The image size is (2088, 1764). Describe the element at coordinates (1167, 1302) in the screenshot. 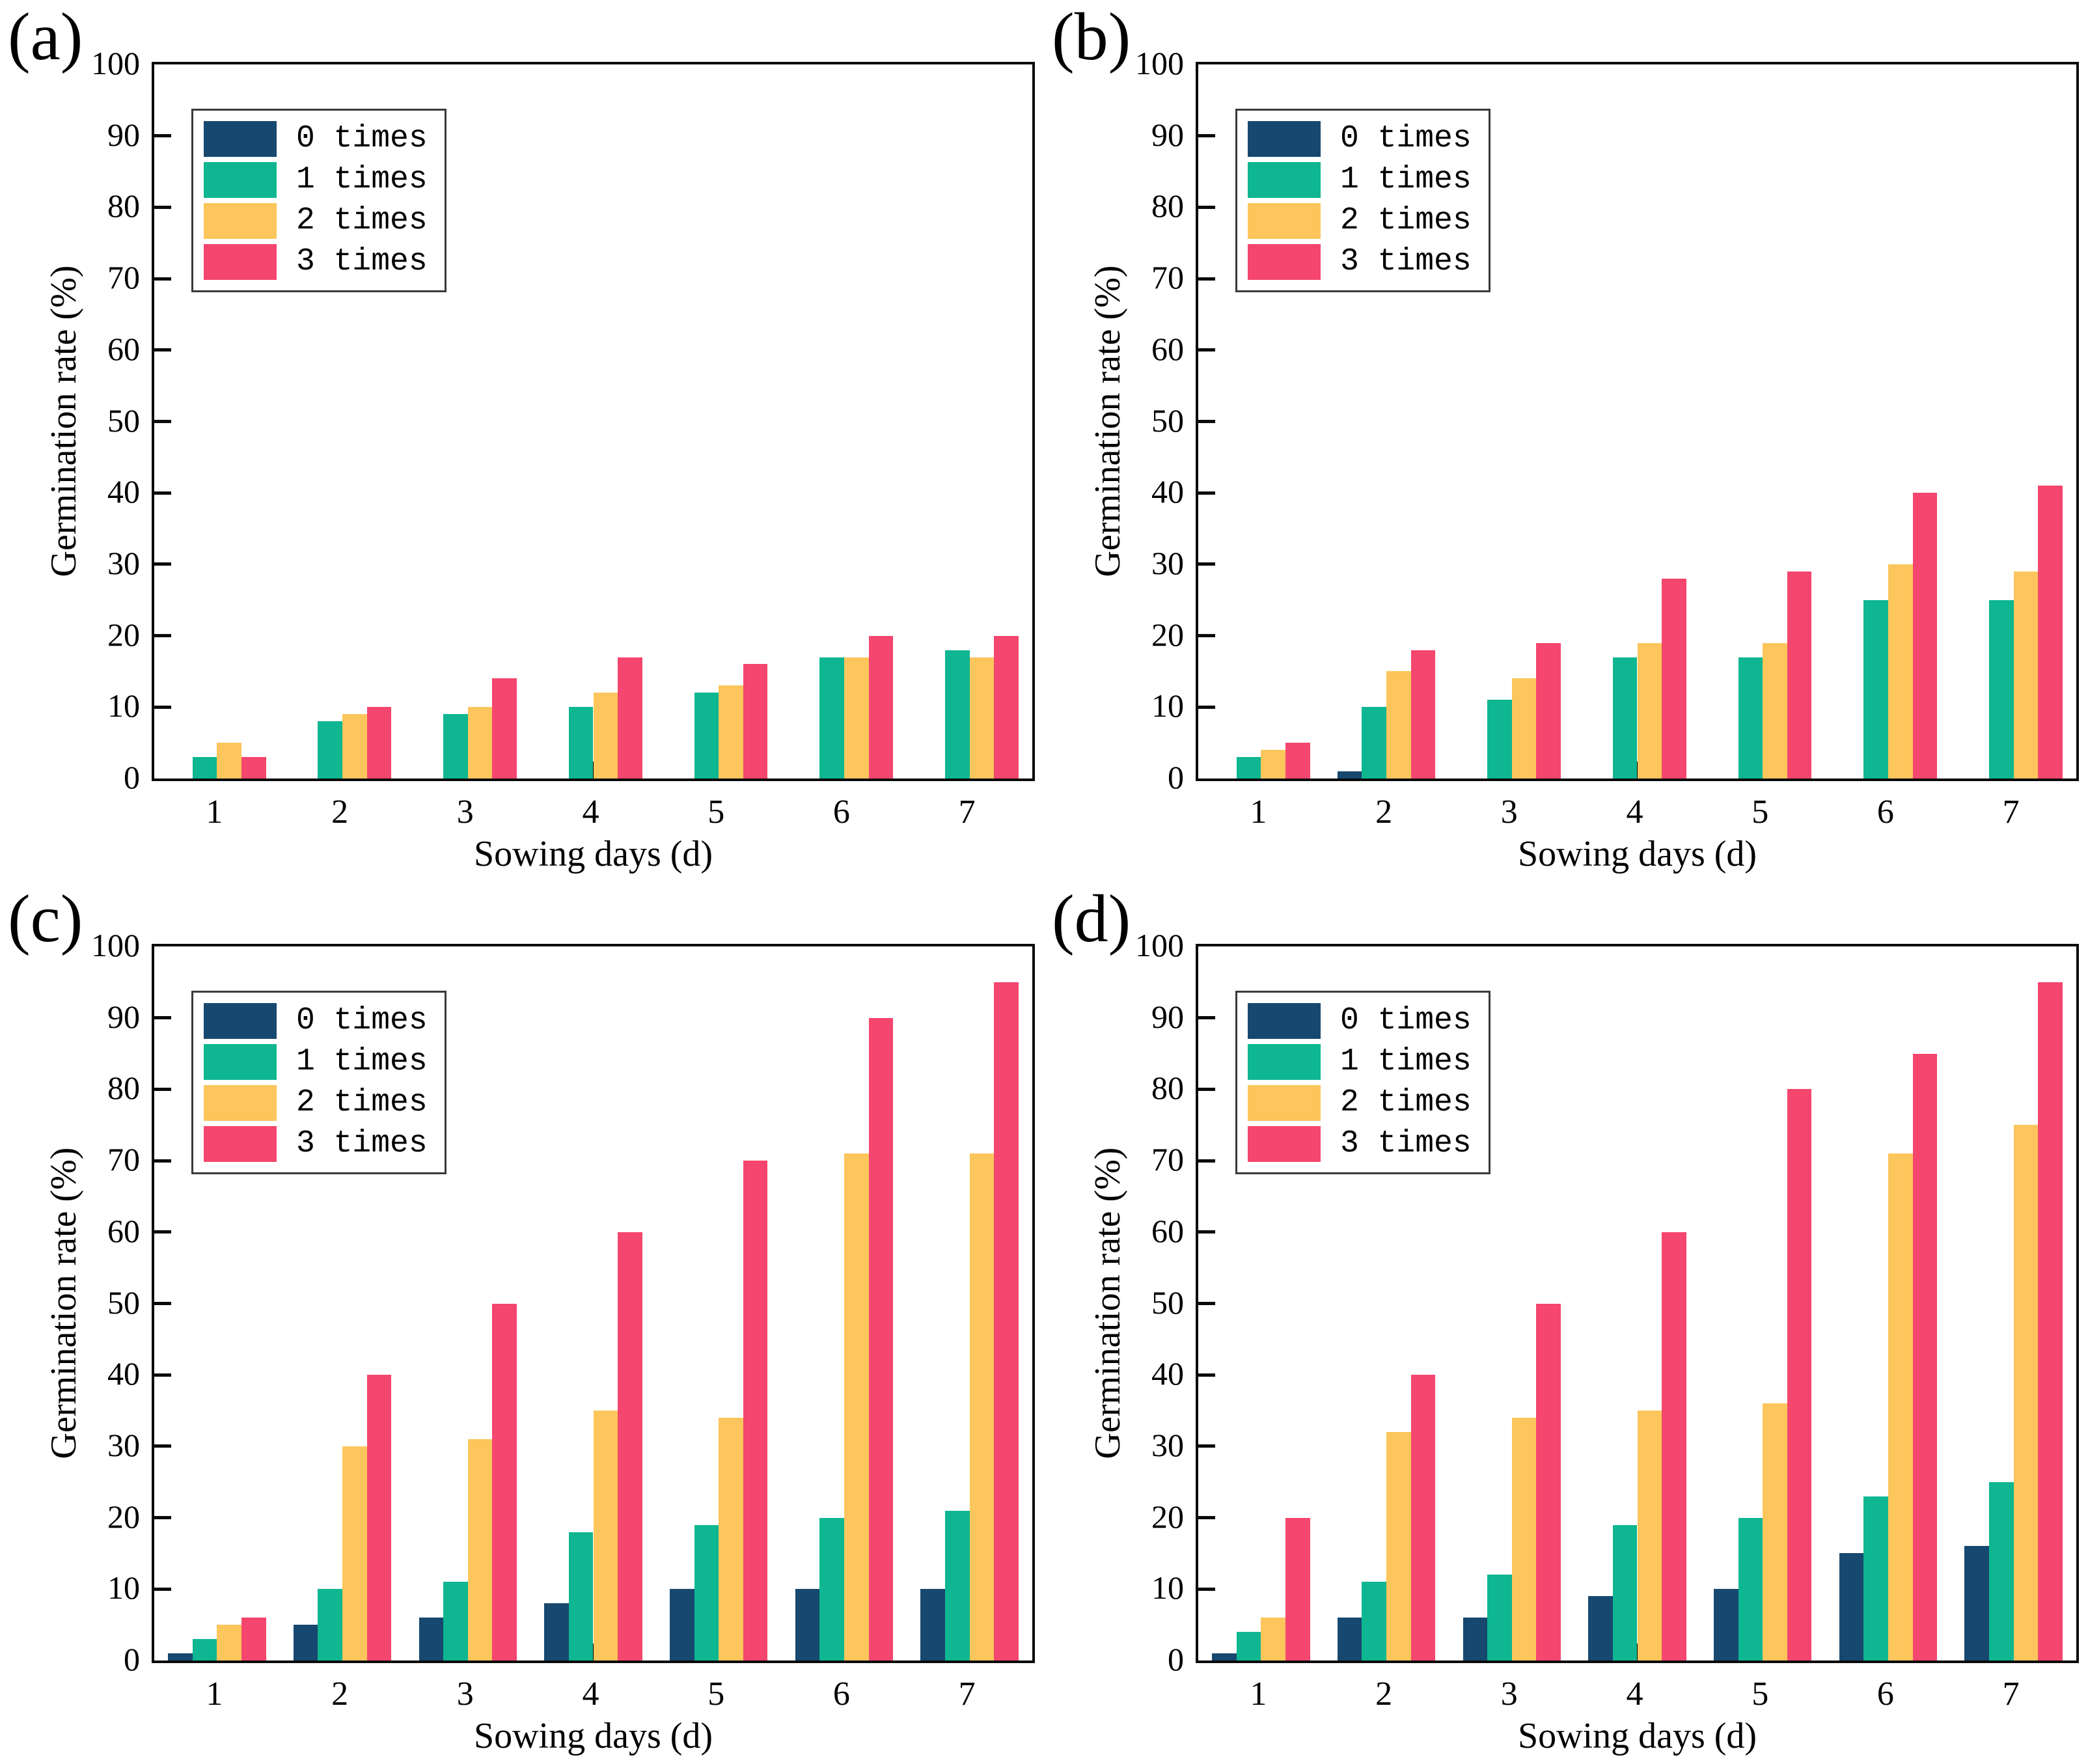

I see `y-tick-label: 50` at that location.